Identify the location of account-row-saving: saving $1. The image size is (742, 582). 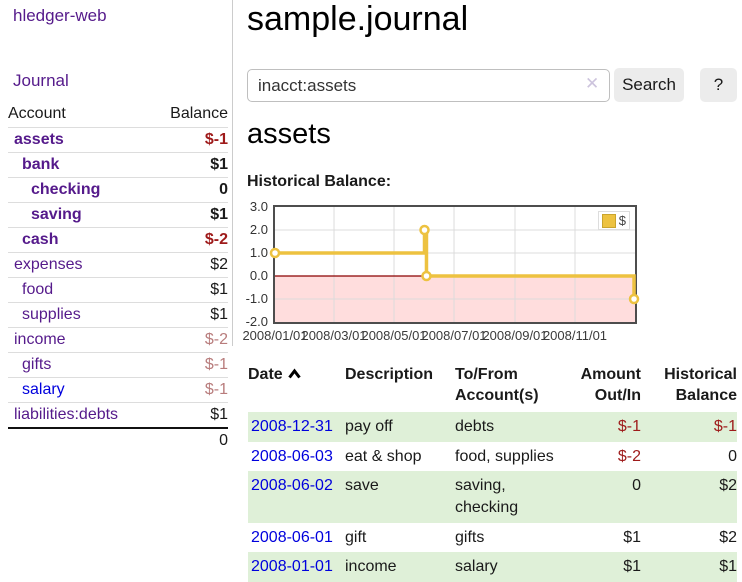
(118, 215).